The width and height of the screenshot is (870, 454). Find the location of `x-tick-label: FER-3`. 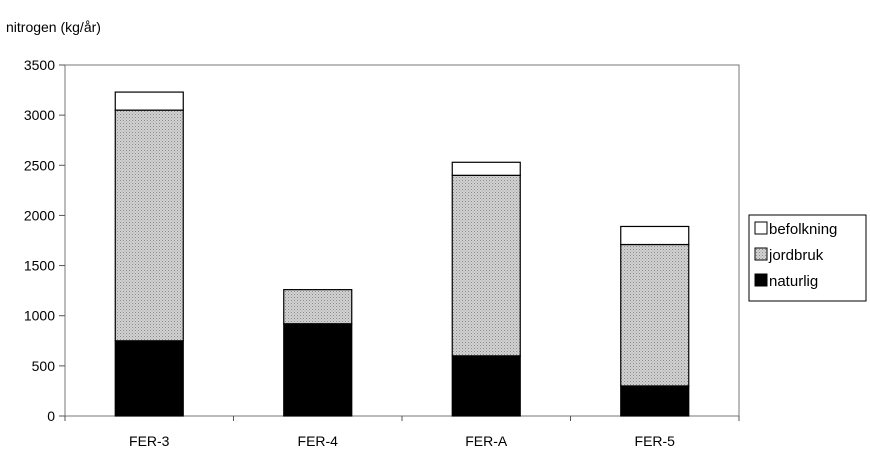

x-tick-label: FER-3 is located at coordinates (149, 441).